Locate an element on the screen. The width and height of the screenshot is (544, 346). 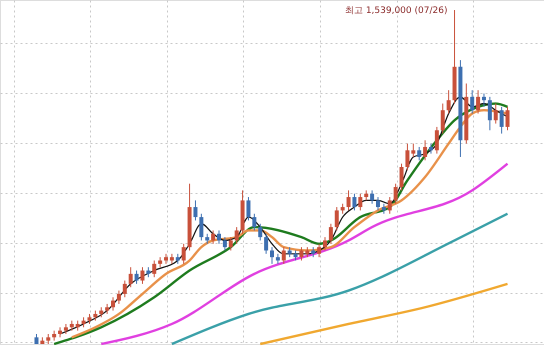
annotation: 최고 1,539,000 (07/26) is located at coordinates (396, 11).